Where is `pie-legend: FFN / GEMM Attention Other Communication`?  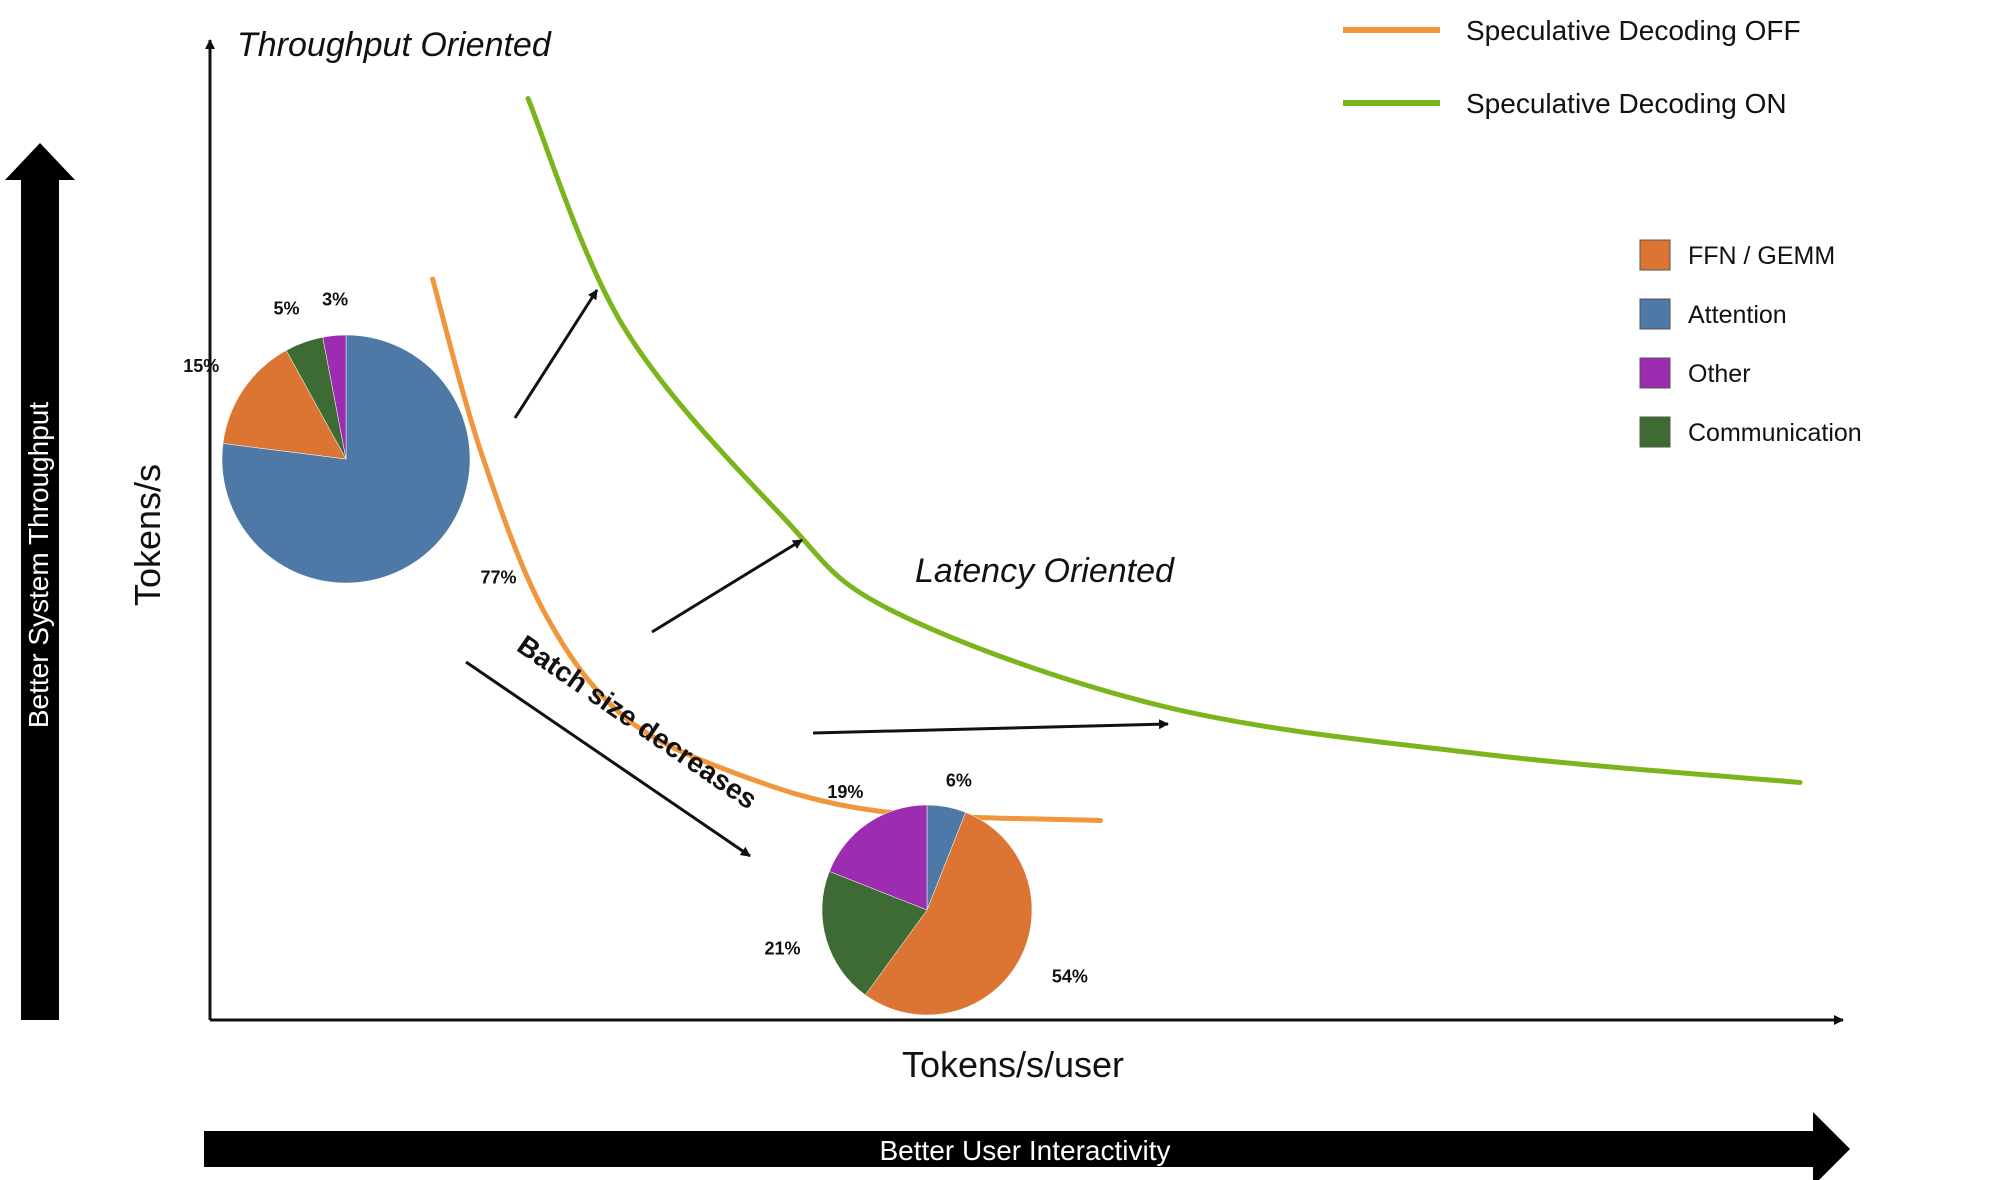 pie-legend: FFN / GEMM Attention Other Communication is located at coordinates (1750, 343).